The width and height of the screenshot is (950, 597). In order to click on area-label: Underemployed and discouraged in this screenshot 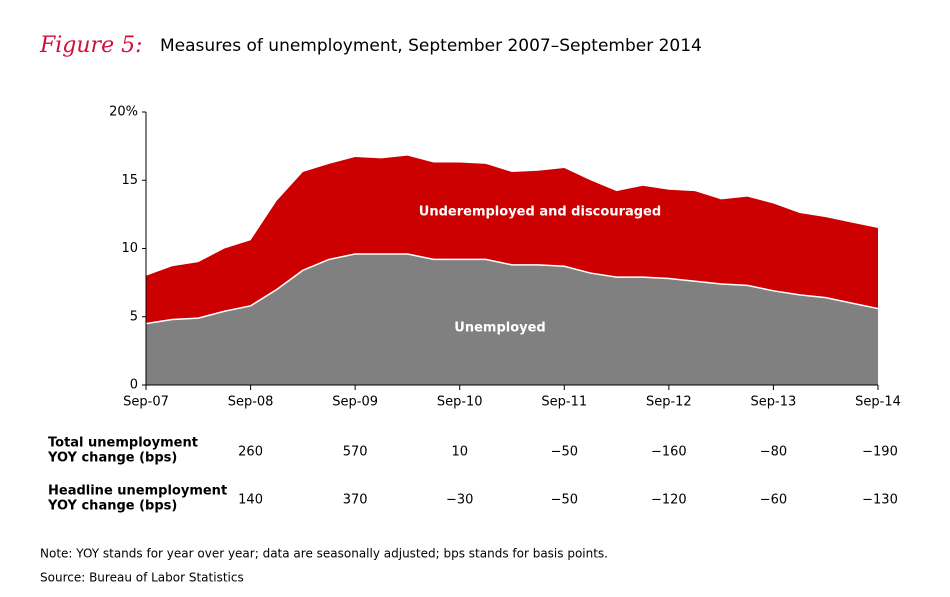, I will do `click(540, 212)`.